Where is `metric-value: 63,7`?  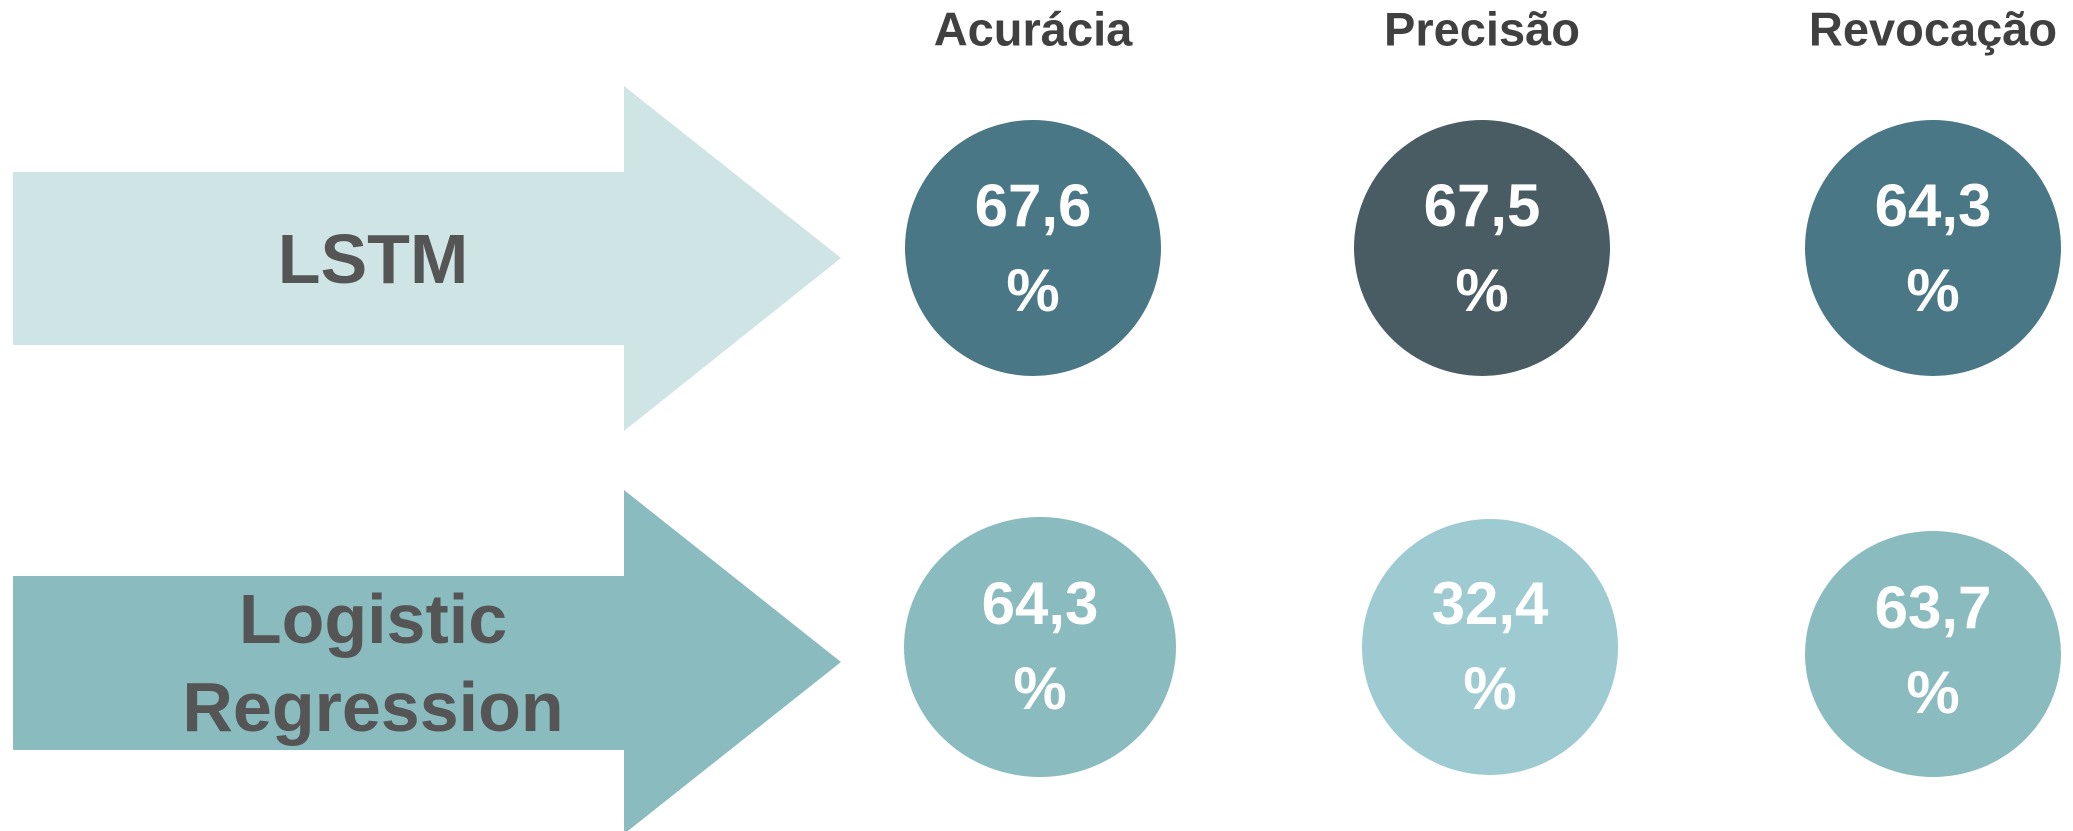
metric-value: 63,7 is located at coordinates (1933, 607).